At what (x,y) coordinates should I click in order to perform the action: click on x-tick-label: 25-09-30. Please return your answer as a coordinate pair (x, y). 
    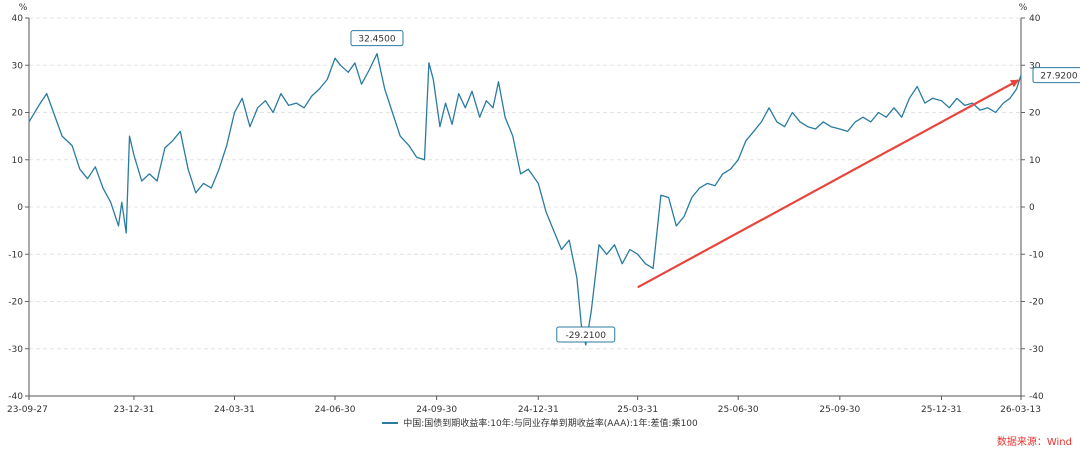
    Looking at the image, I should click on (839, 410).